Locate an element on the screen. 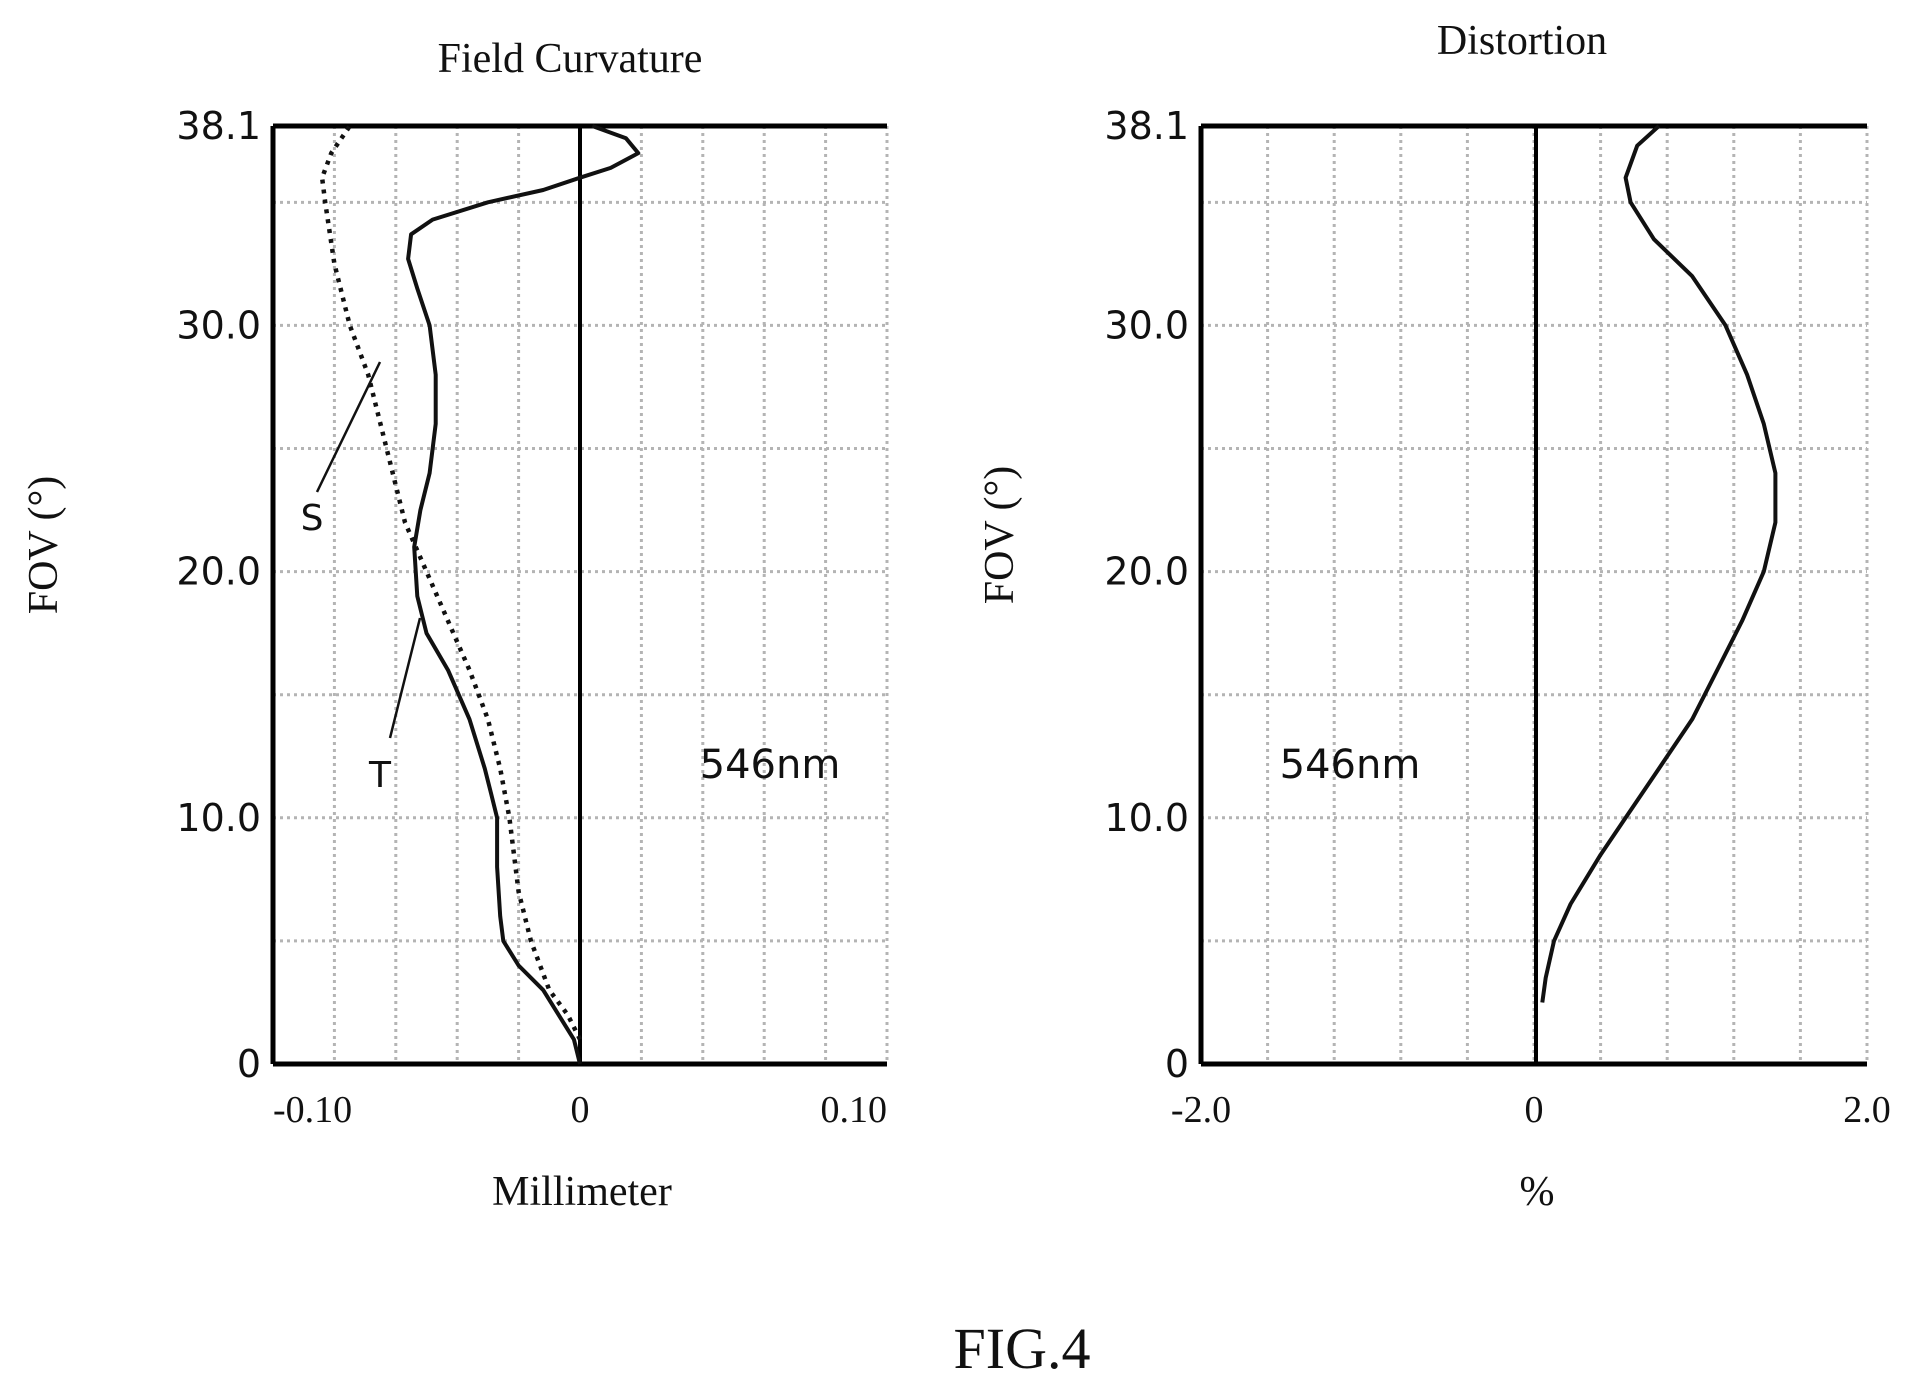 The height and width of the screenshot is (1386, 1926). distortion-line is located at coordinates (1659, 563).